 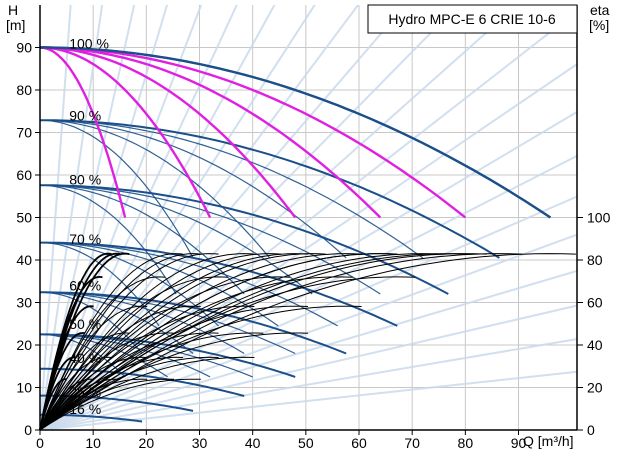 I want to click on x-tick-label: 80, so click(x=466, y=443).